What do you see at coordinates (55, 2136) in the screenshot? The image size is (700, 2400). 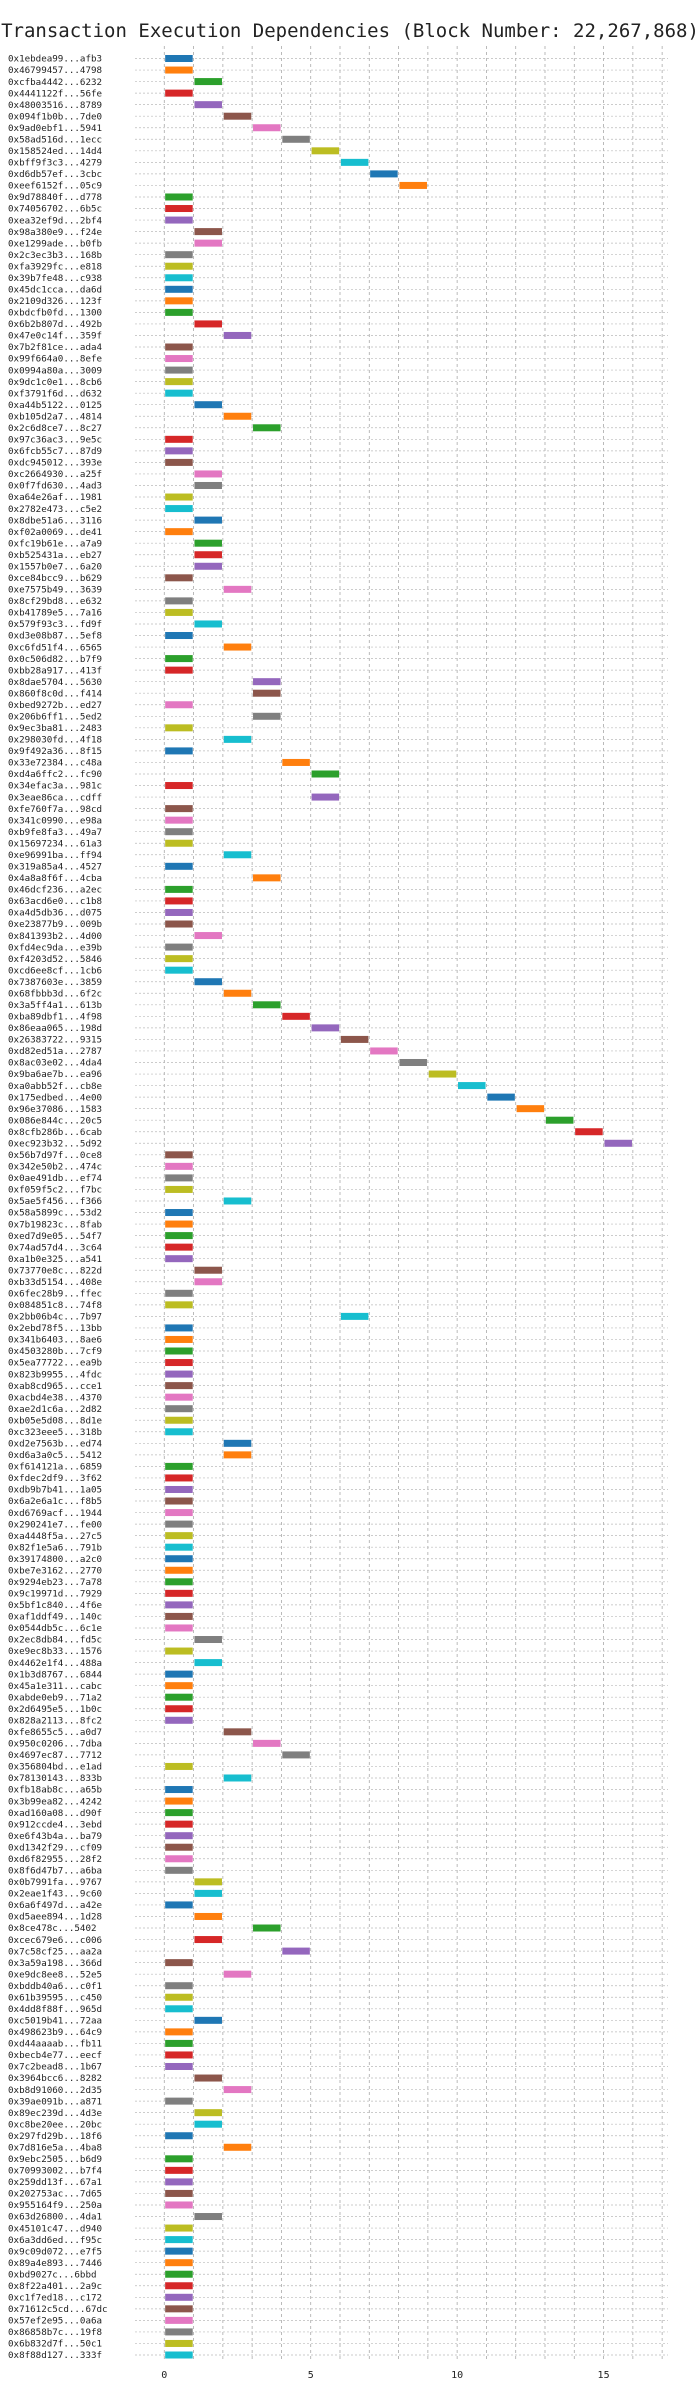 I see `y-tick-label: 0x297fd29b...18f6` at bounding box center [55, 2136].